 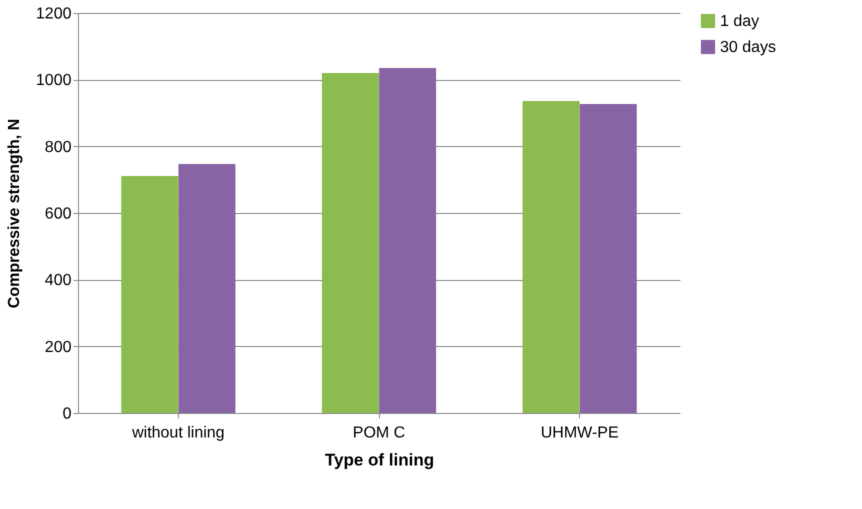 I want to click on y-tick-label: 1200, so click(x=54, y=14).